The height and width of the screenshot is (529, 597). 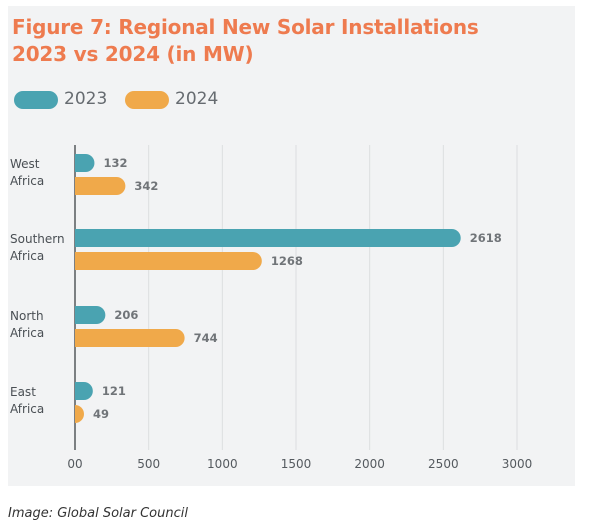 What do you see at coordinates (90, 315) in the screenshot?
I see `bar-north-africa-2023` at bounding box center [90, 315].